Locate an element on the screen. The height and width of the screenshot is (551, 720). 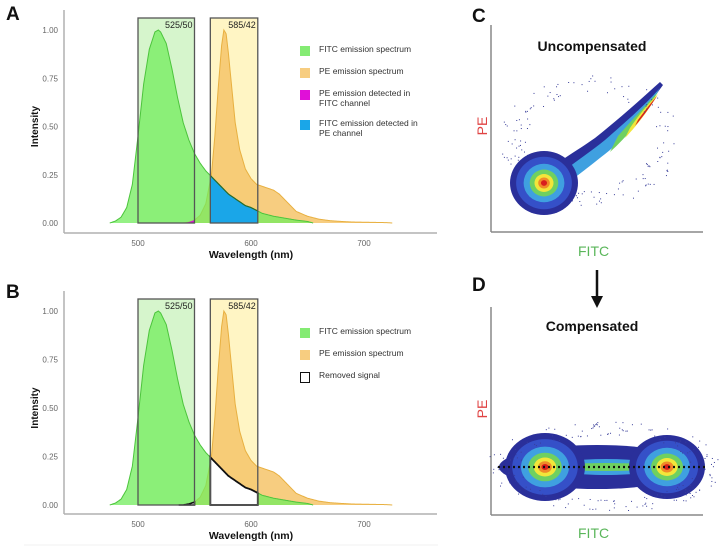
legend-label: PE emission spectrum is located at coordinates (361, 353).